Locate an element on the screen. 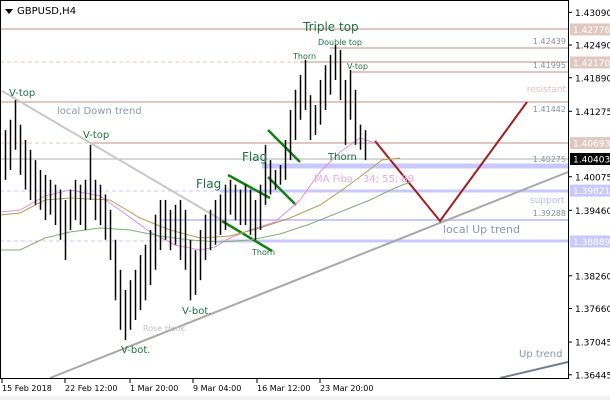 Image resolution: width=610 pixels, height=400 pixels. annotation-local-up: local Up trend is located at coordinates (481, 229).